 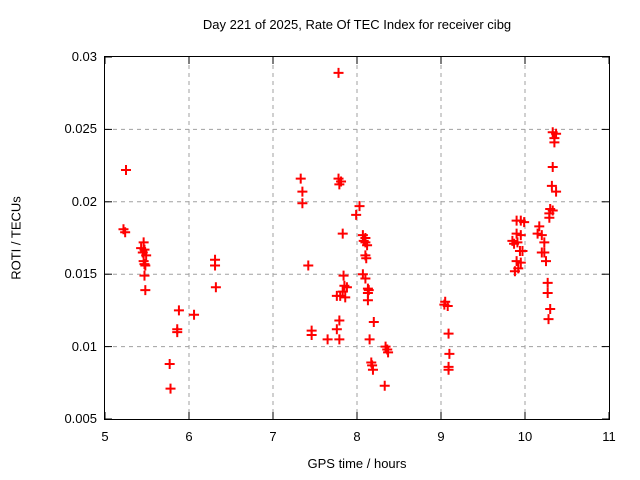 I want to click on y-tick-label: 0.02, so click(x=84, y=201).